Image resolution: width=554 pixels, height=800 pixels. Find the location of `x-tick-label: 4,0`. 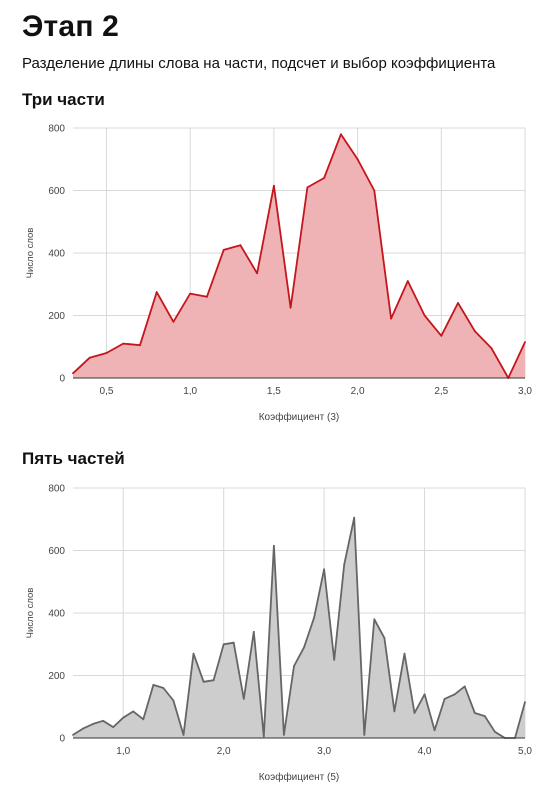

x-tick-label: 4,0 is located at coordinates (425, 751).